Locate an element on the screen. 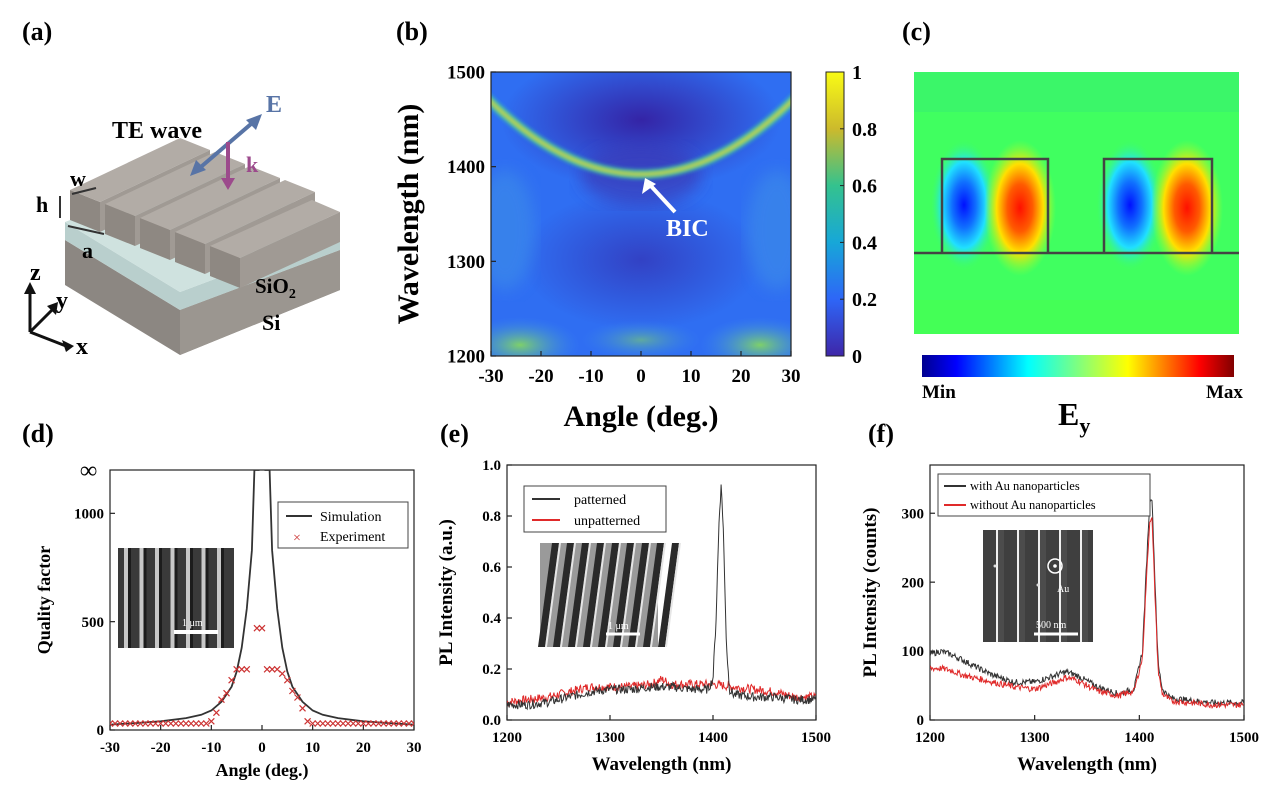  colorbar-b is located at coordinates (835, 214).